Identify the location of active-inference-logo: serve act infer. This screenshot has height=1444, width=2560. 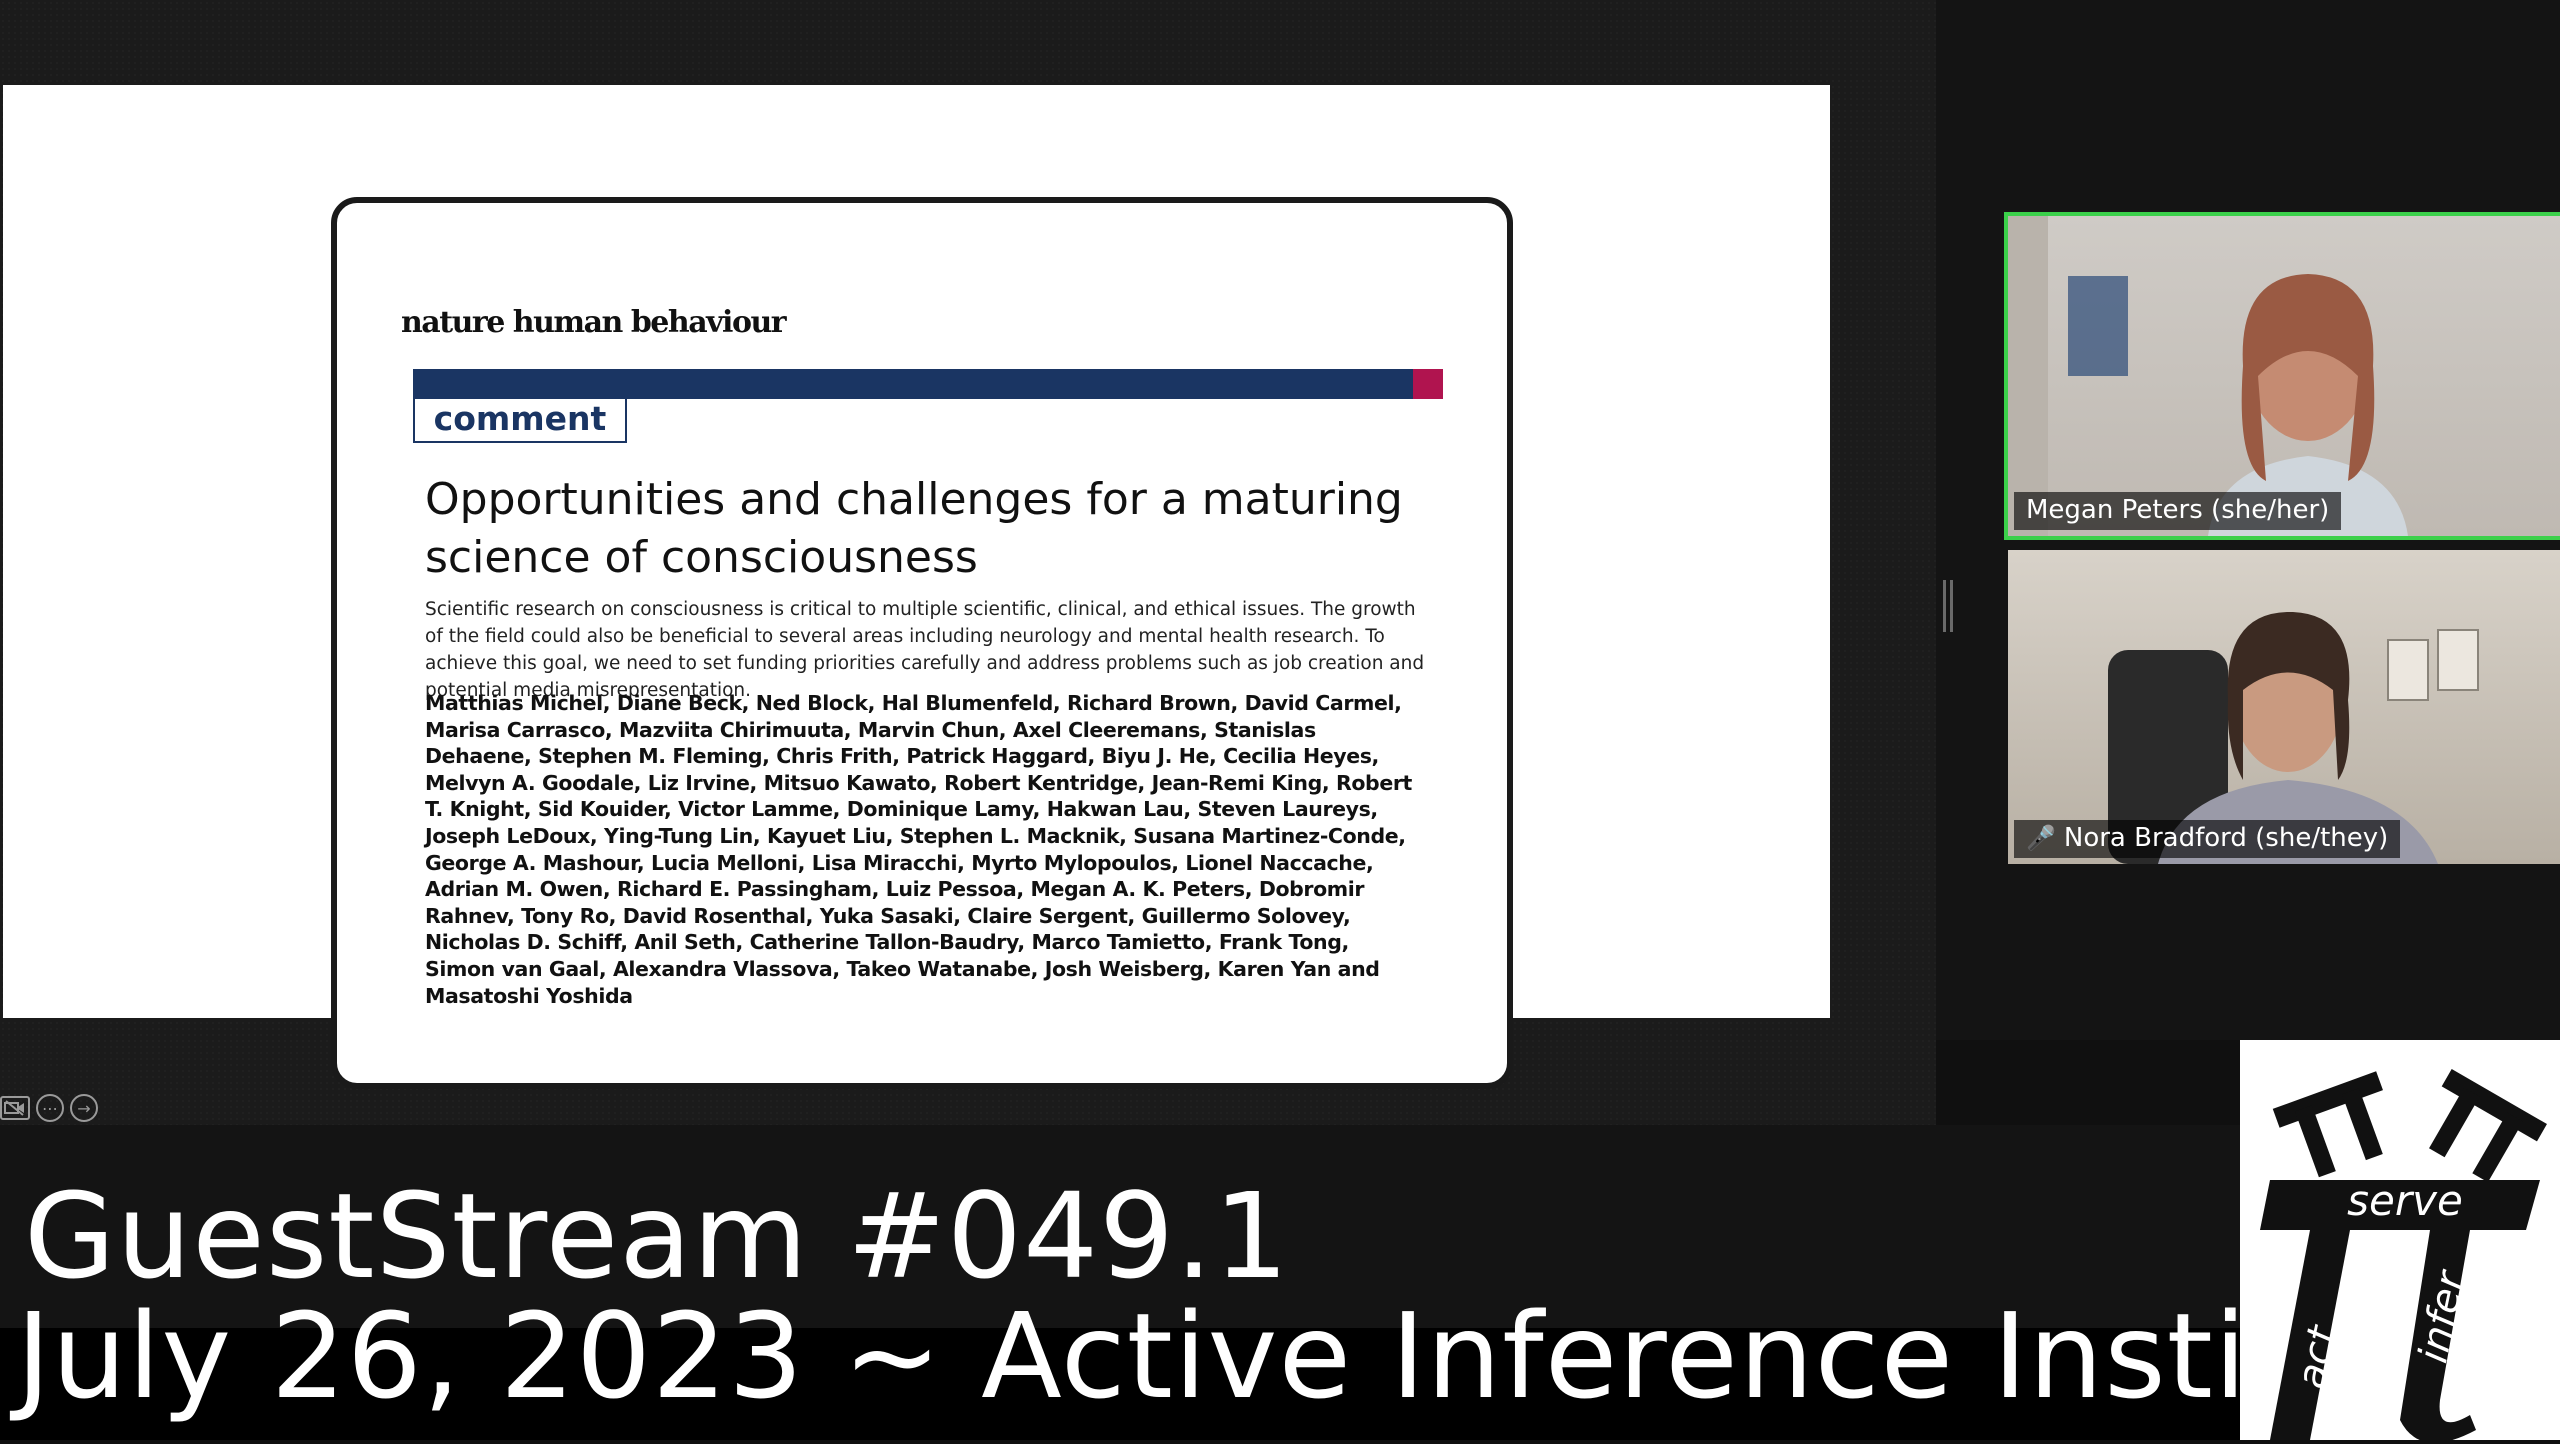
(2400, 1241).